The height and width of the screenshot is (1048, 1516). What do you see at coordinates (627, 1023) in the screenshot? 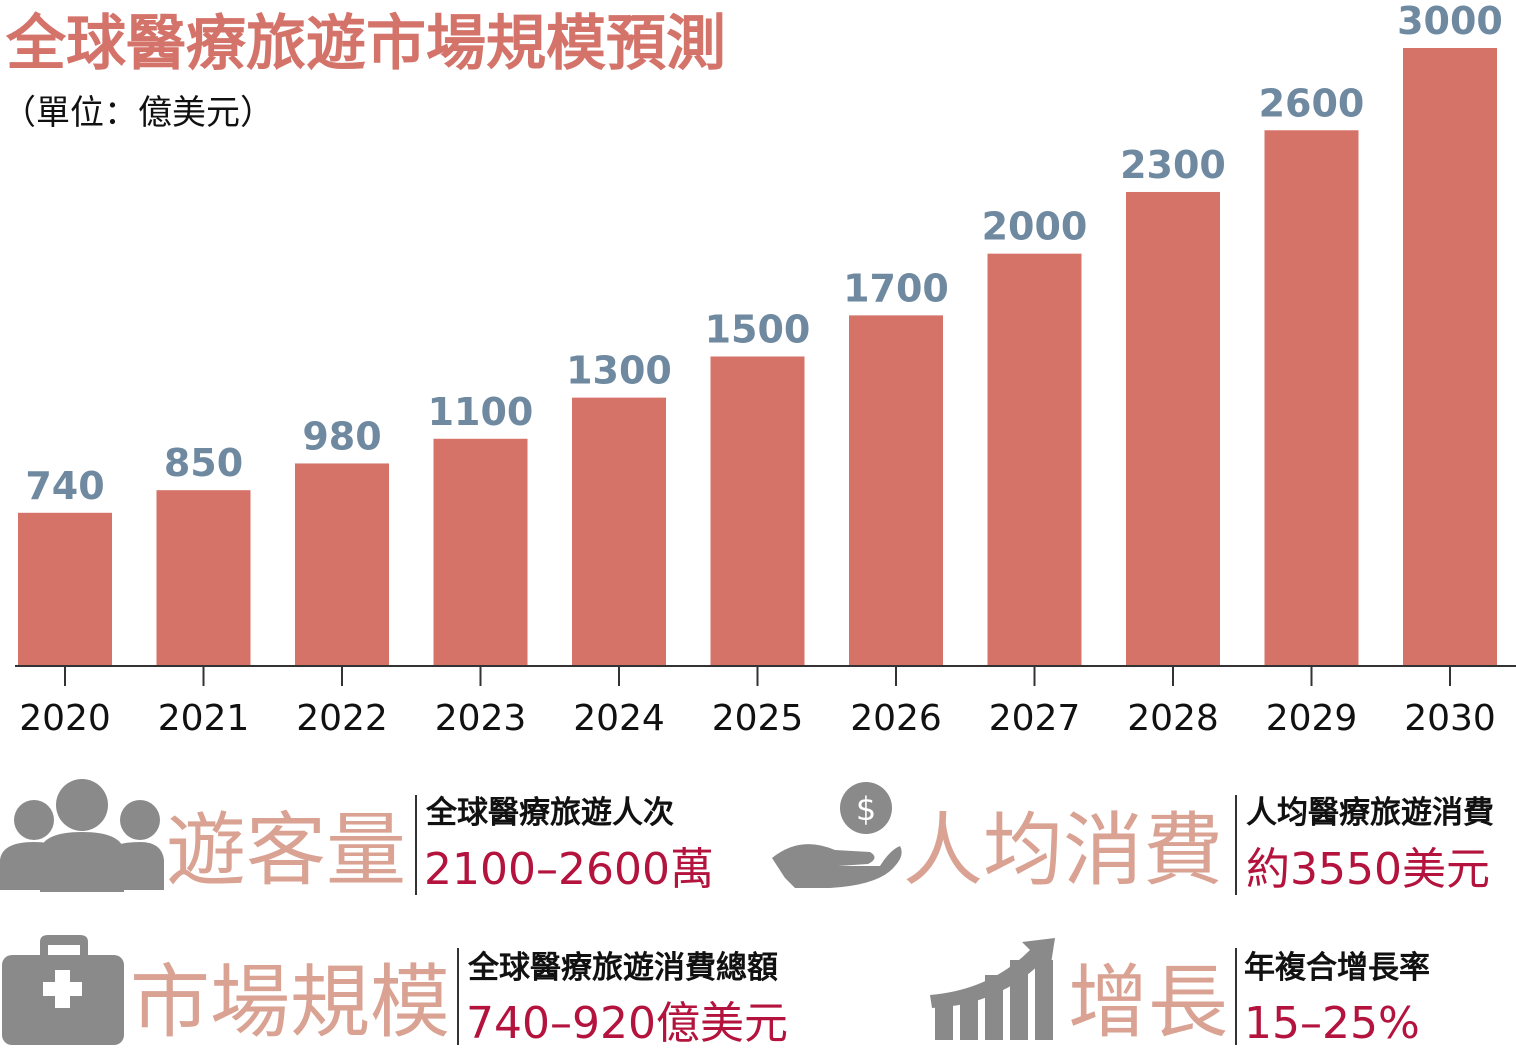
I see `info-value: 740–920億美元` at bounding box center [627, 1023].